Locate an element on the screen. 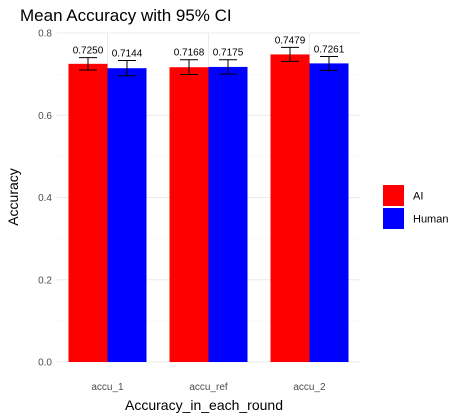 The width and height of the screenshot is (466, 420). legend-label-human: Human is located at coordinates (430, 220).